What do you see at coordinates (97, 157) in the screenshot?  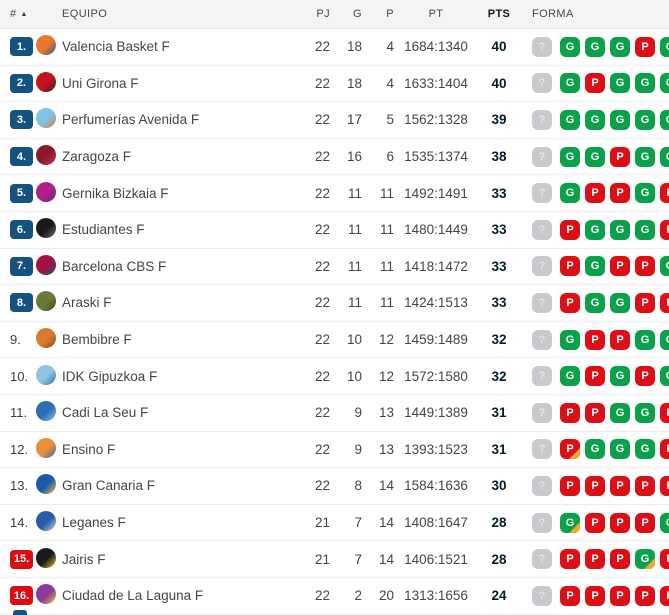 I see `team-name: Zaragoza F` at bounding box center [97, 157].